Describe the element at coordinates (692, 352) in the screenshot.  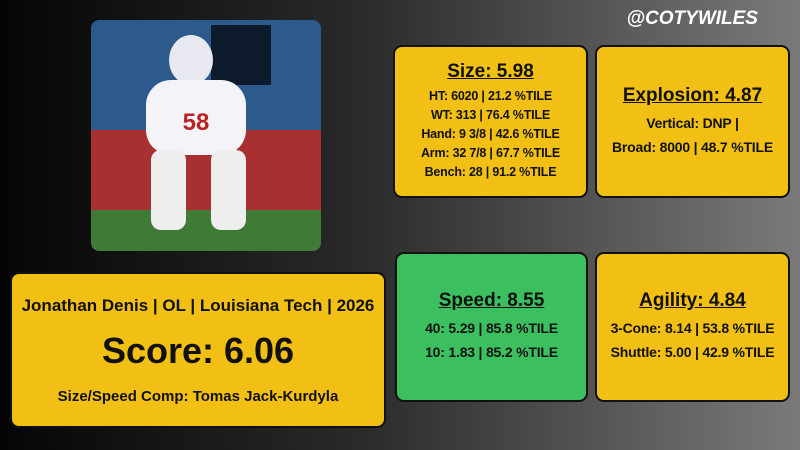
I see `stat-line: Shuttle: 5.00 | 42.9 %TILE` at that location.